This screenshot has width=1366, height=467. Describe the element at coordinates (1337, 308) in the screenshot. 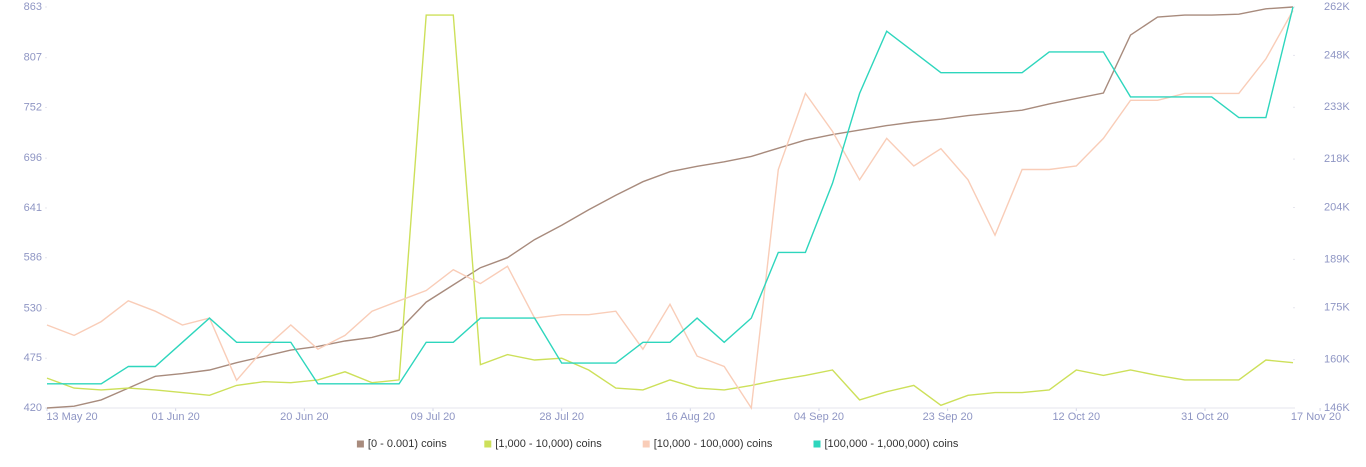

I see `y2-tick-label: 175K` at that location.